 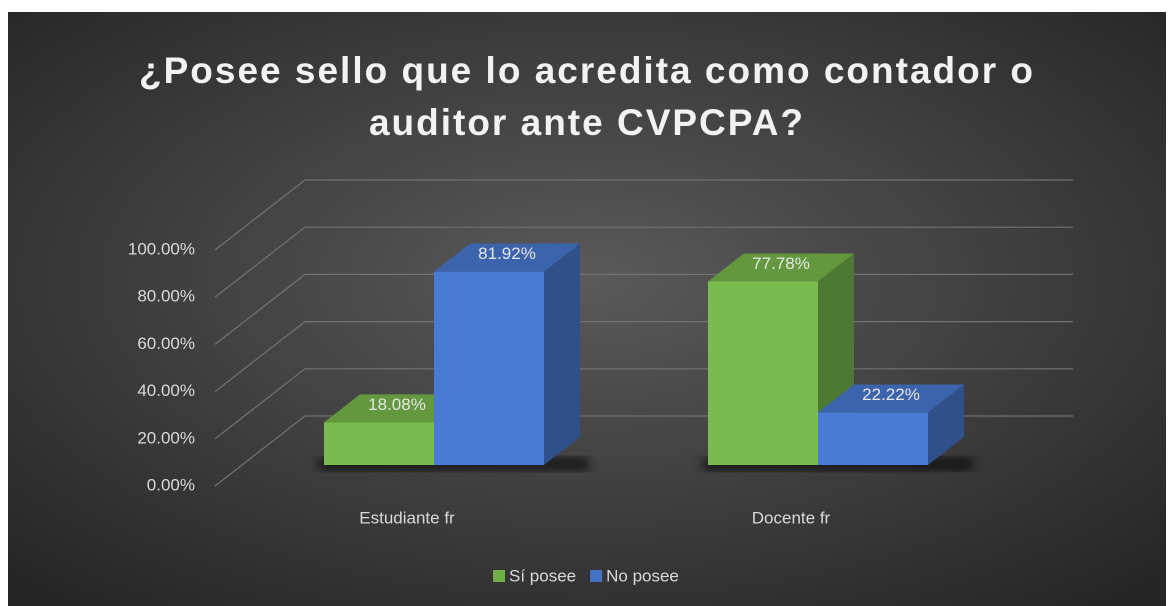 I want to click on x-tick-label: Docente fr, so click(x=791, y=517).